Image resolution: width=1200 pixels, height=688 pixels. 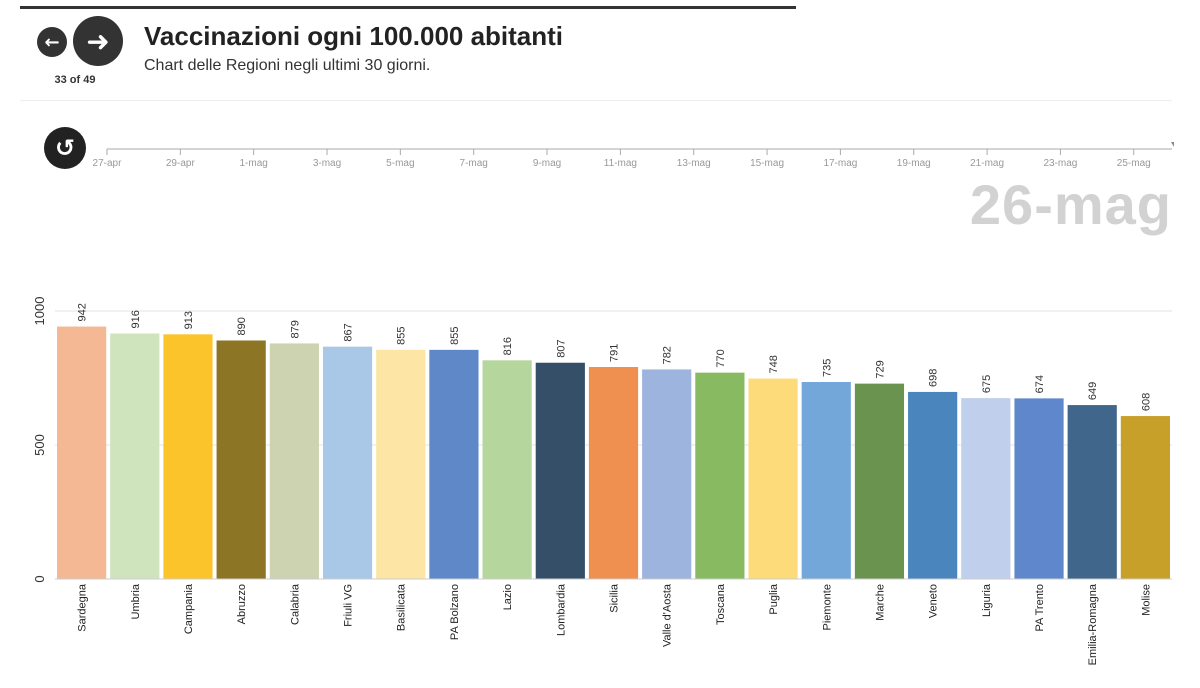 What do you see at coordinates (1070, 204) in the screenshot?
I see `current-date: 26-mag` at bounding box center [1070, 204].